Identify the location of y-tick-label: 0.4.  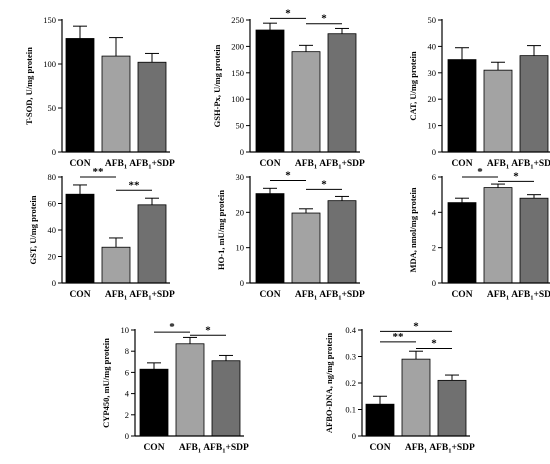
(350, 330).